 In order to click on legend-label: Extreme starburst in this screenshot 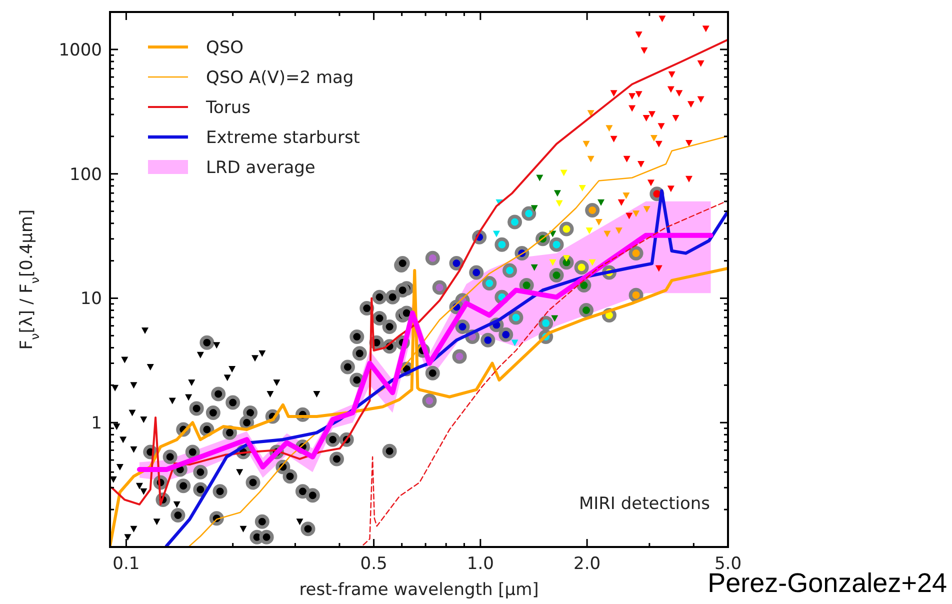, I will do `click(283, 138)`.